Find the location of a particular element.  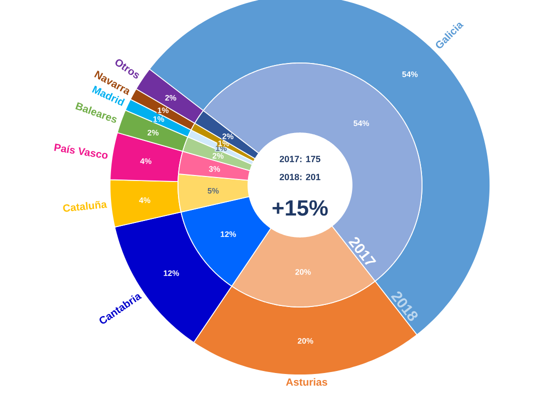

slice-label: Cataluña is located at coordinates (85, 206).